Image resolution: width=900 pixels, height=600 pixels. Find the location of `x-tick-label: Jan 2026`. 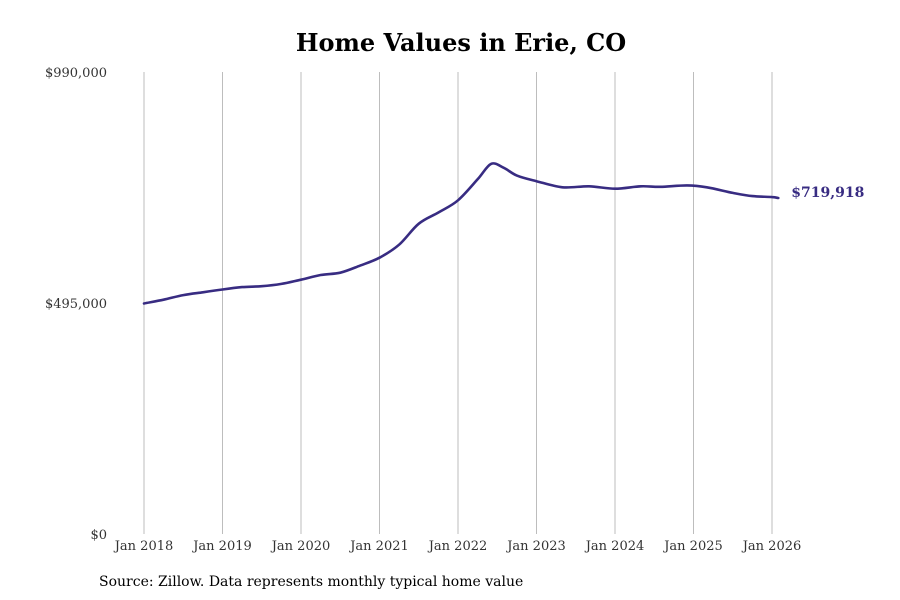

x-tick-label: Jan 2026 is located at coordinates (771, 546).